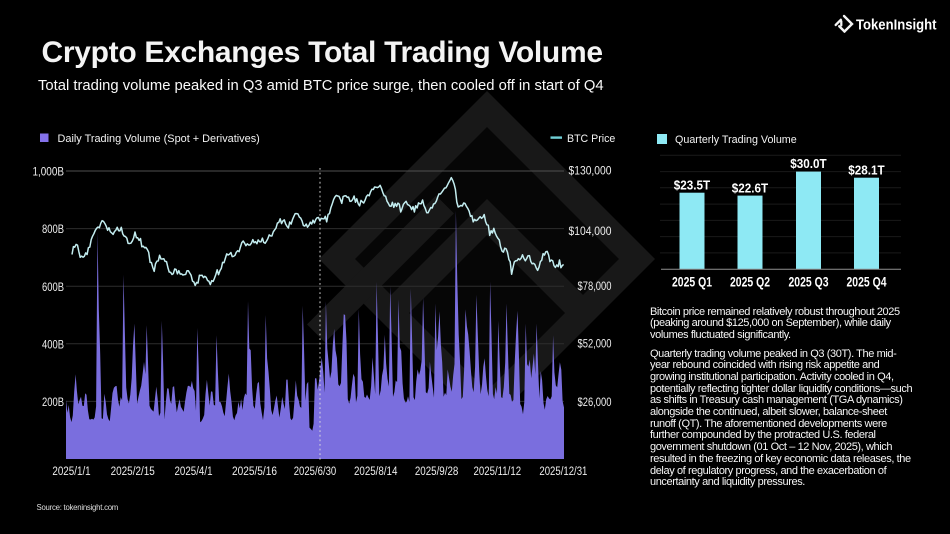 This screenshot has width=950, height=534. I want to click on svg-text: $30.0T, so click(808, 163).